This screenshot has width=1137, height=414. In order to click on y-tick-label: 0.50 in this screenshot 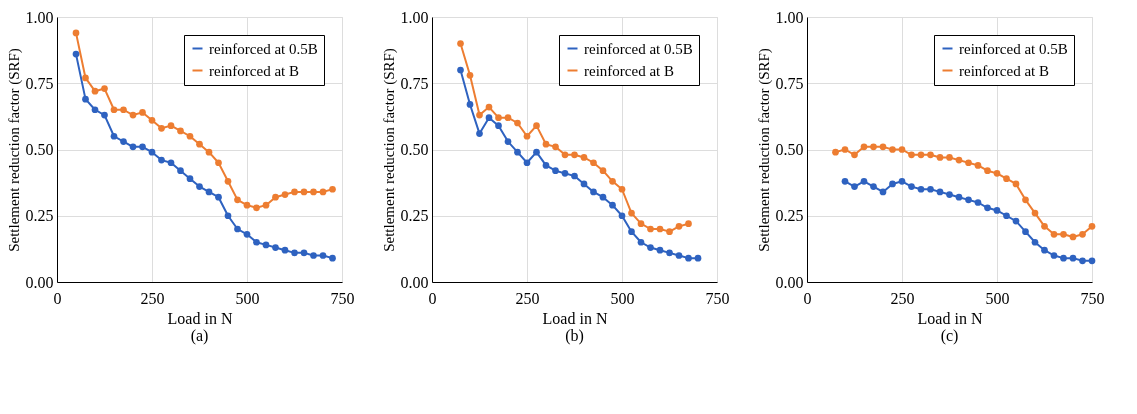, I will do `click(789, 149)`.